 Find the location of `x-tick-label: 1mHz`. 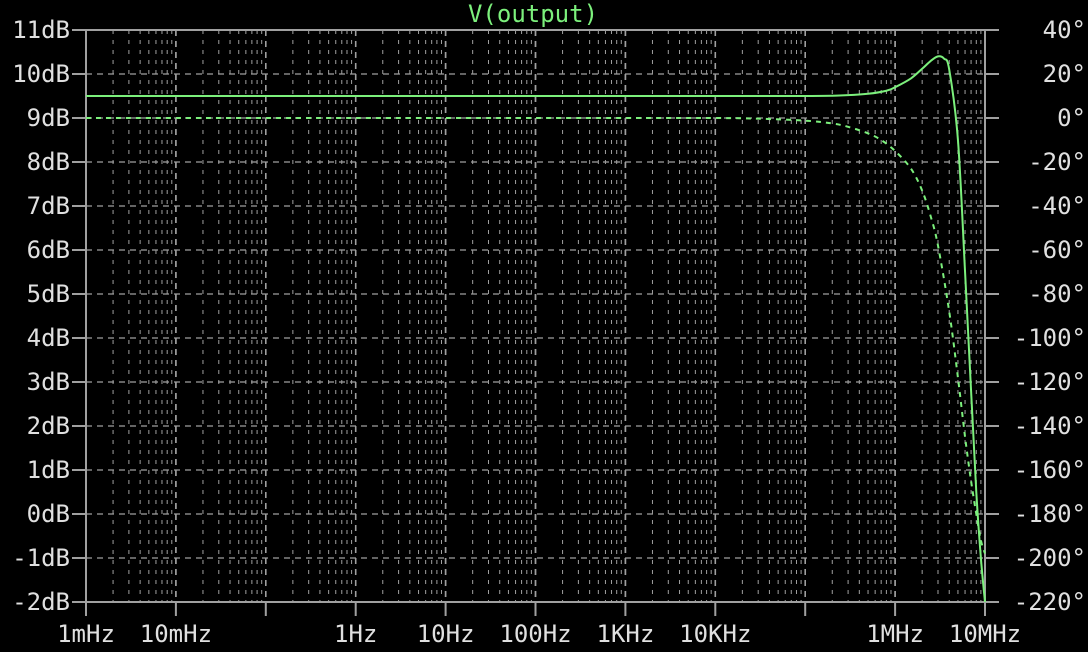

x-tick-label: 1mHz is located at coordinates (86, 634).